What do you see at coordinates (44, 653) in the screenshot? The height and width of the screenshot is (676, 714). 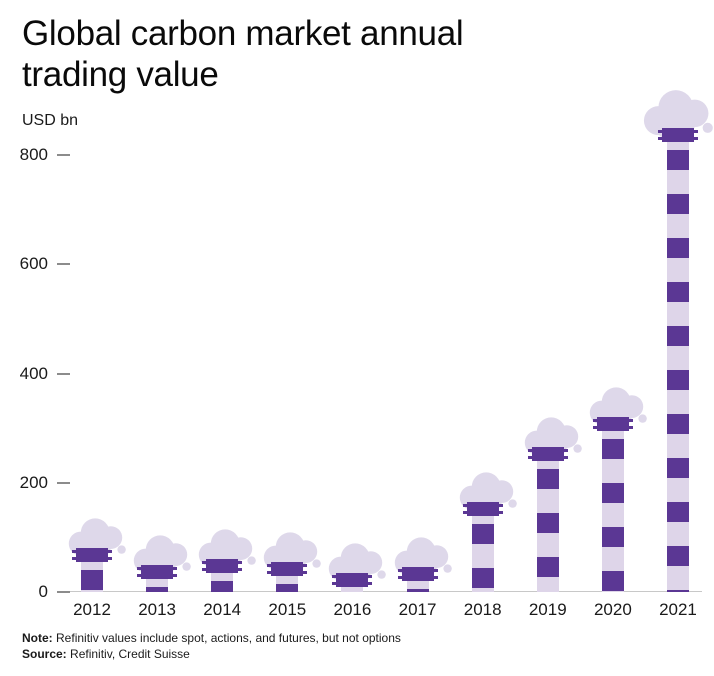 I see `source-label: Source:` at bounding box center [44, 653].